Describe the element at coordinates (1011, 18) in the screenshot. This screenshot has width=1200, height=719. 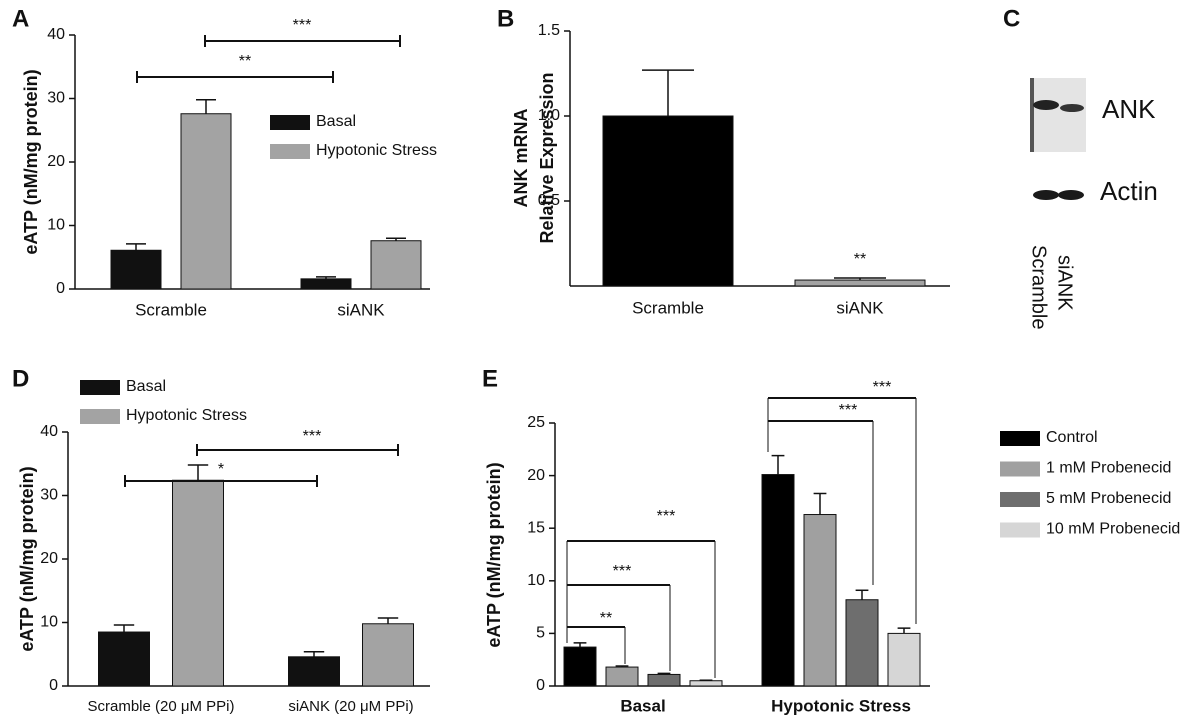
I see `panel-letter: C` at that location.